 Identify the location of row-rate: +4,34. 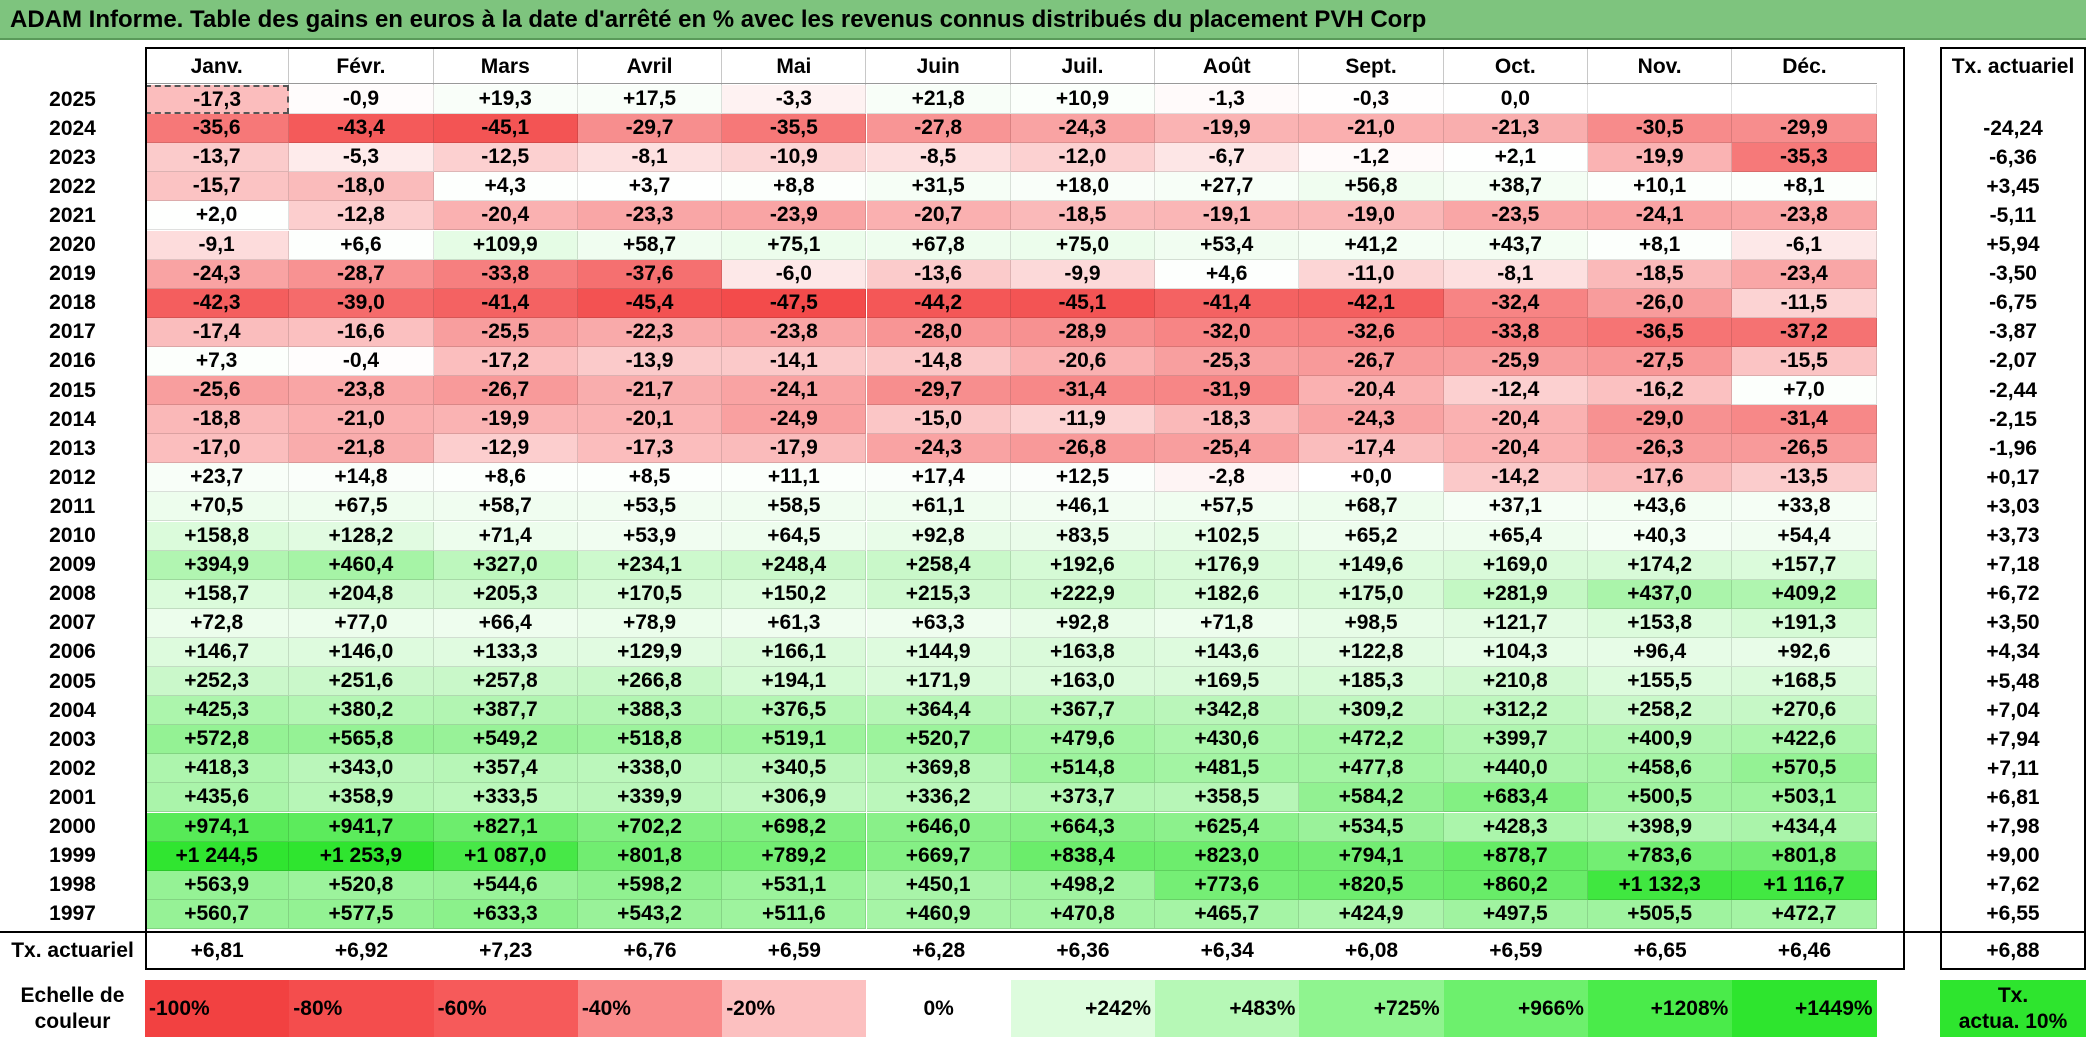
(2013, 652).